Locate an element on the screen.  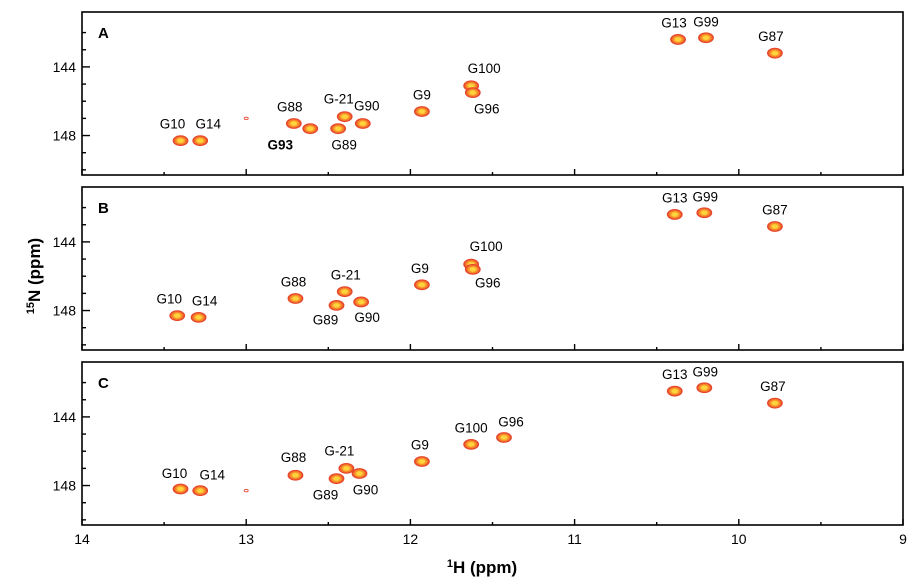
peak-label: G-21 is located at coordinates (339, 450).